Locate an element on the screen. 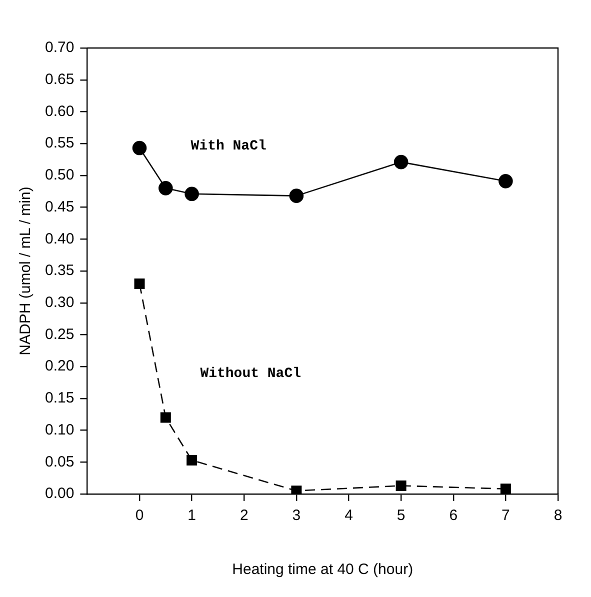 Image resolution: width=591 pixels, height=597 pixels. y-tick-label: 0.05 is located at coordinates (59, 461).